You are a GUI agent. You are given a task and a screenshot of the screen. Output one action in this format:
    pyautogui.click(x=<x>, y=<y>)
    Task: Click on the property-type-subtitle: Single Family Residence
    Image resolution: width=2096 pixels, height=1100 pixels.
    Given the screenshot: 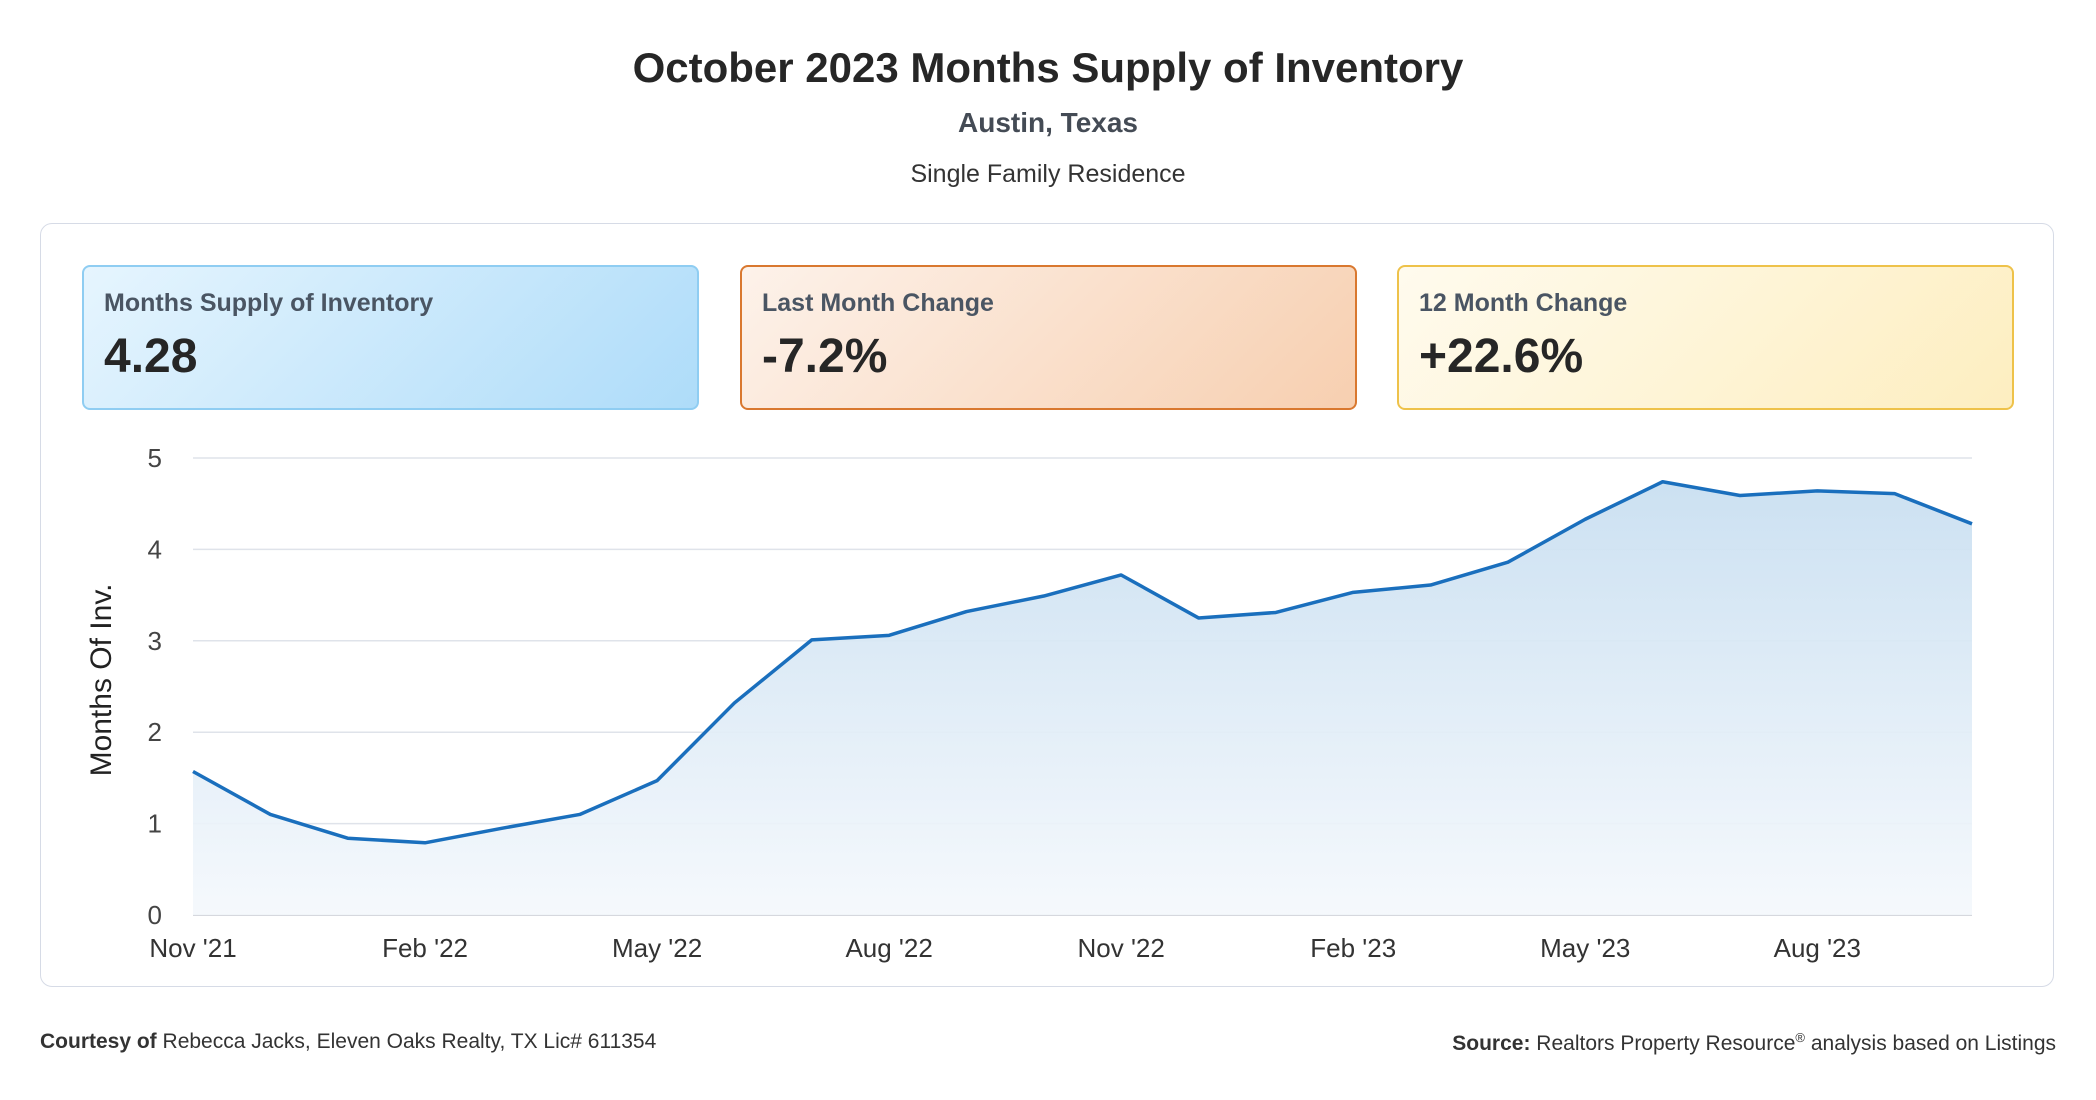 What is the action you would take?
    pyautogui.click(x=1048, y=174)
    